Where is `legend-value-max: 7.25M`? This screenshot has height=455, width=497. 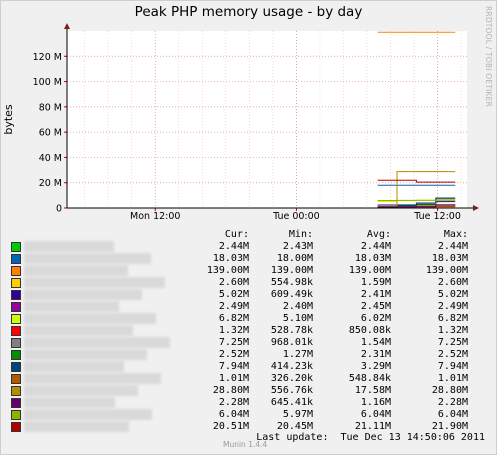 legend-value-max: 7.25M is located at coordinates (452, 342).